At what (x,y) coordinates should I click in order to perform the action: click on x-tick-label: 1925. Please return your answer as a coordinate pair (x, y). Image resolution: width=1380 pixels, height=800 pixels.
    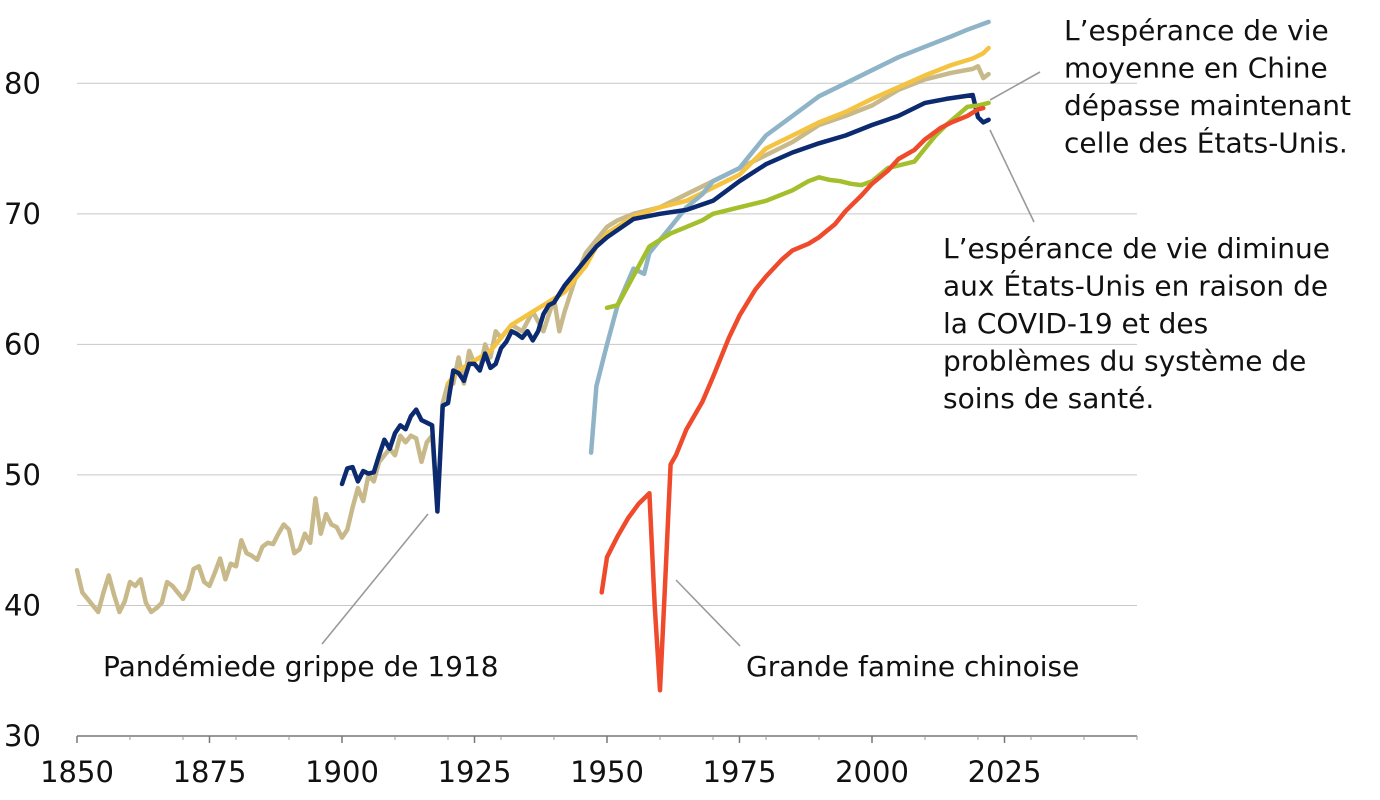
    Looking at the image, I should click on (475, 772).